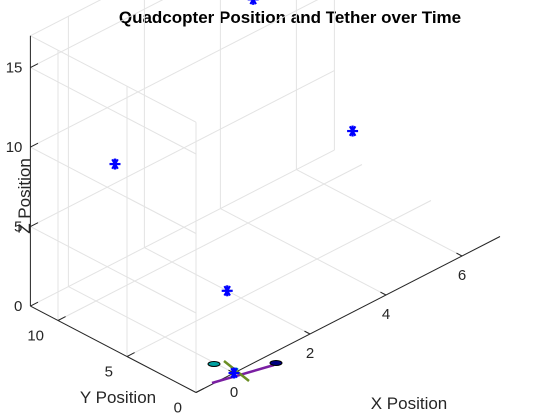 The height and width of the screenshot is (420, 560). What do you see at coordinates (18, 227) in the screenshot?
I see `z-tick-label: 5` at bounding box center [18, 227].